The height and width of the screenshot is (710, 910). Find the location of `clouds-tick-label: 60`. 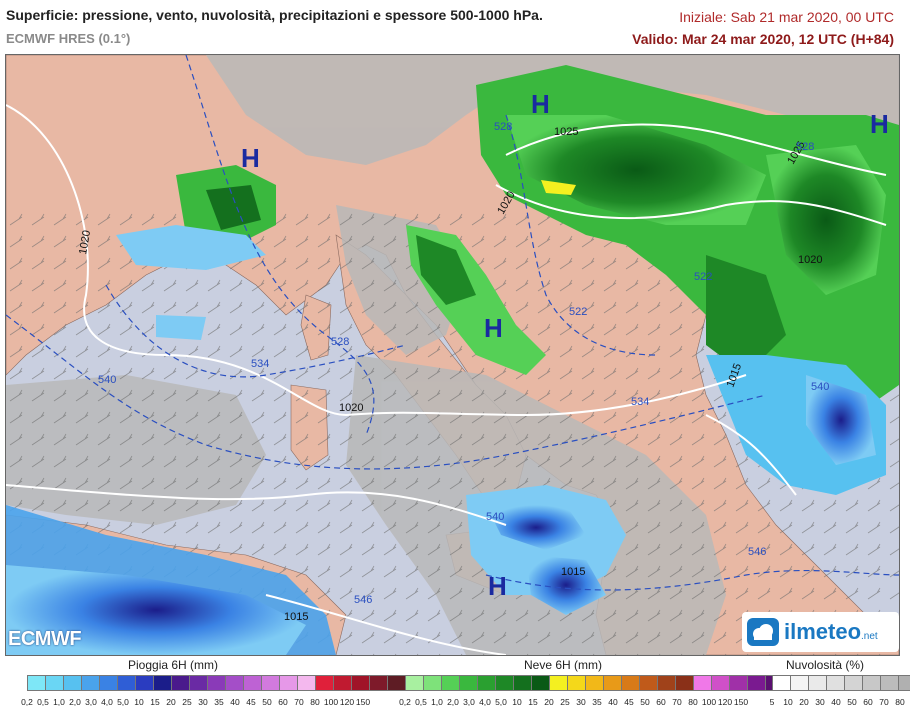

clouds-tick-label: 60 is located at coordinates (868, 702).